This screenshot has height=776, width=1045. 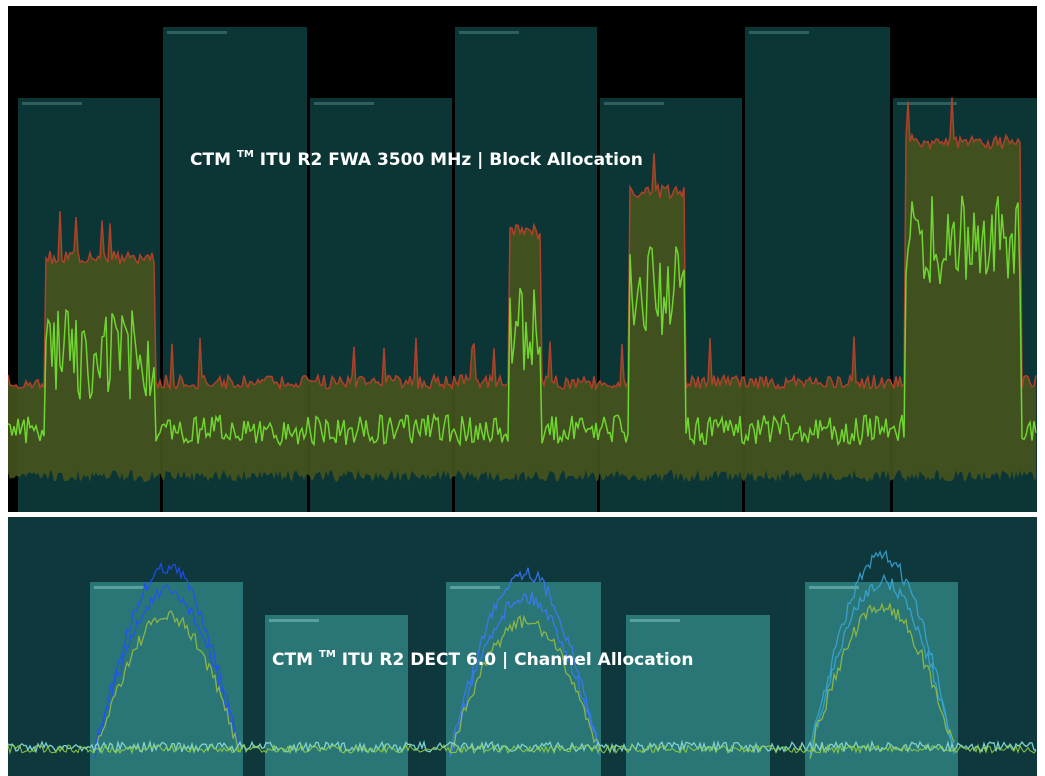 I want to click on title-text: ITU R2 FWA 3500 MHz | Block Allocation, so click(x=451, y=160).